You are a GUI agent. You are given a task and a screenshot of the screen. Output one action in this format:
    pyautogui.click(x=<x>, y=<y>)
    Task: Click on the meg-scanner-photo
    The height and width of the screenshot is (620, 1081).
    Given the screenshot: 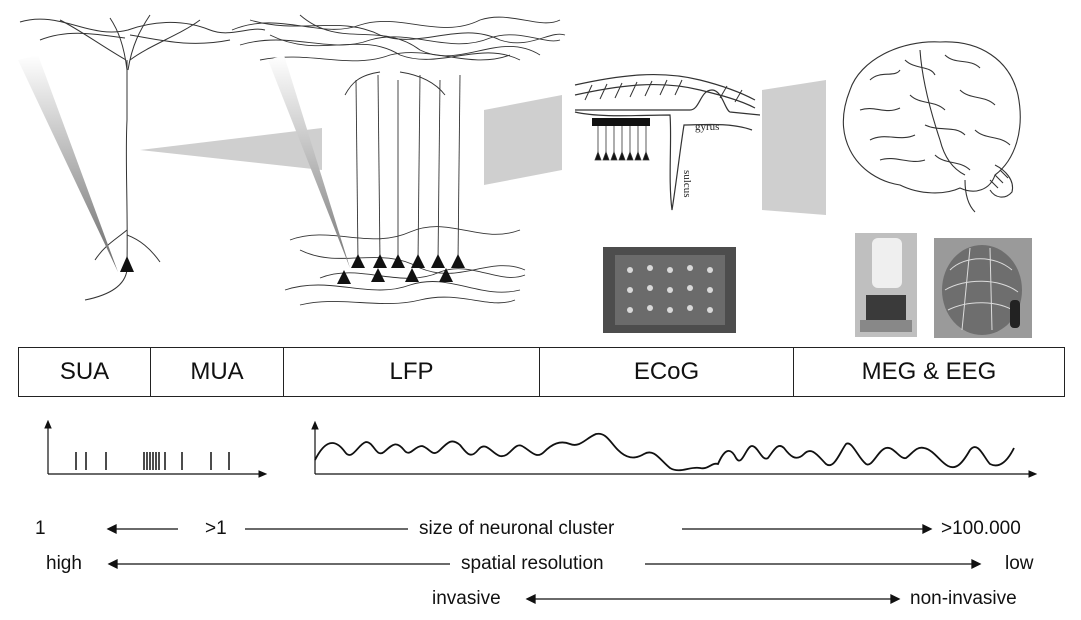 What is the action you would take?
    pyautogui.click(x=886, y=285)
    